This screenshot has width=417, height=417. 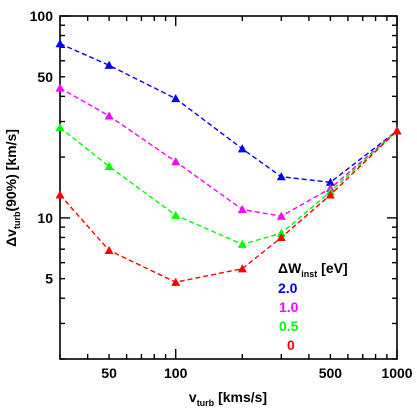 What do you see at coordinates (228, 398) in the screenshot?
I see `x-axis-title: vturb [kms/s]` at bounding box center [228, 398].